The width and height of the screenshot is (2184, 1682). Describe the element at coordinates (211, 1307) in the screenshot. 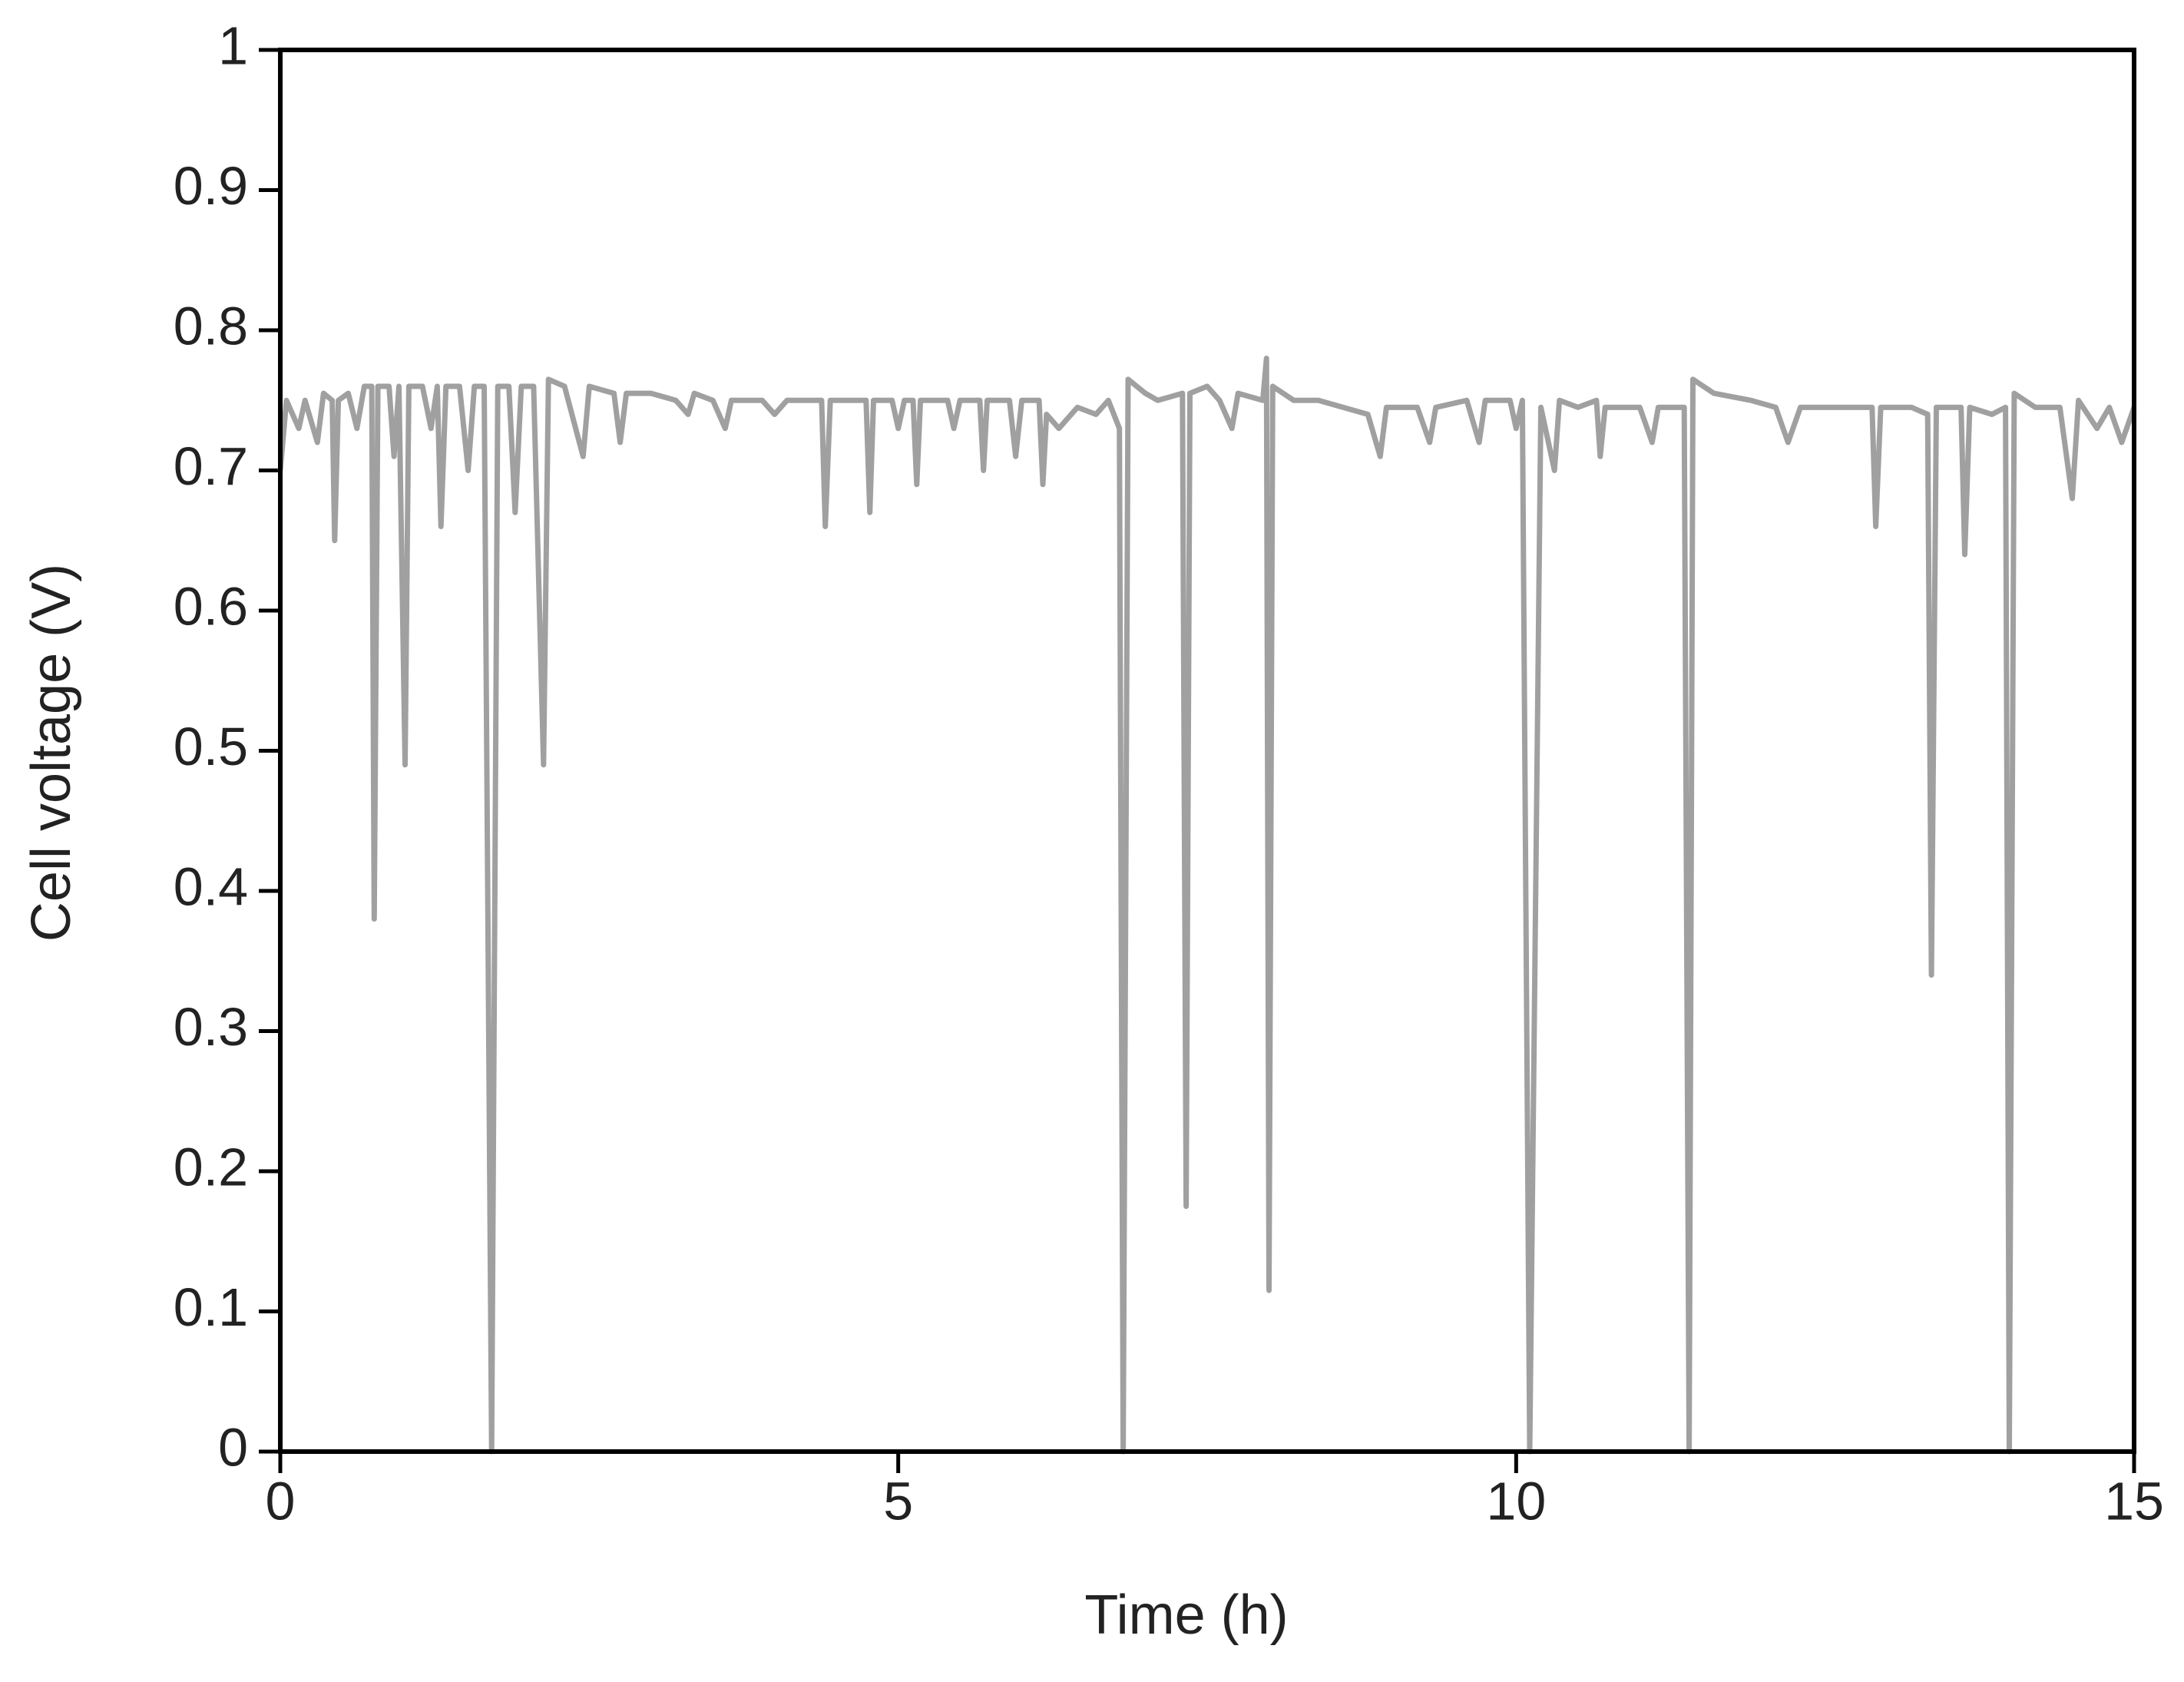

I see `y-tick-label: 0.1` at that location.